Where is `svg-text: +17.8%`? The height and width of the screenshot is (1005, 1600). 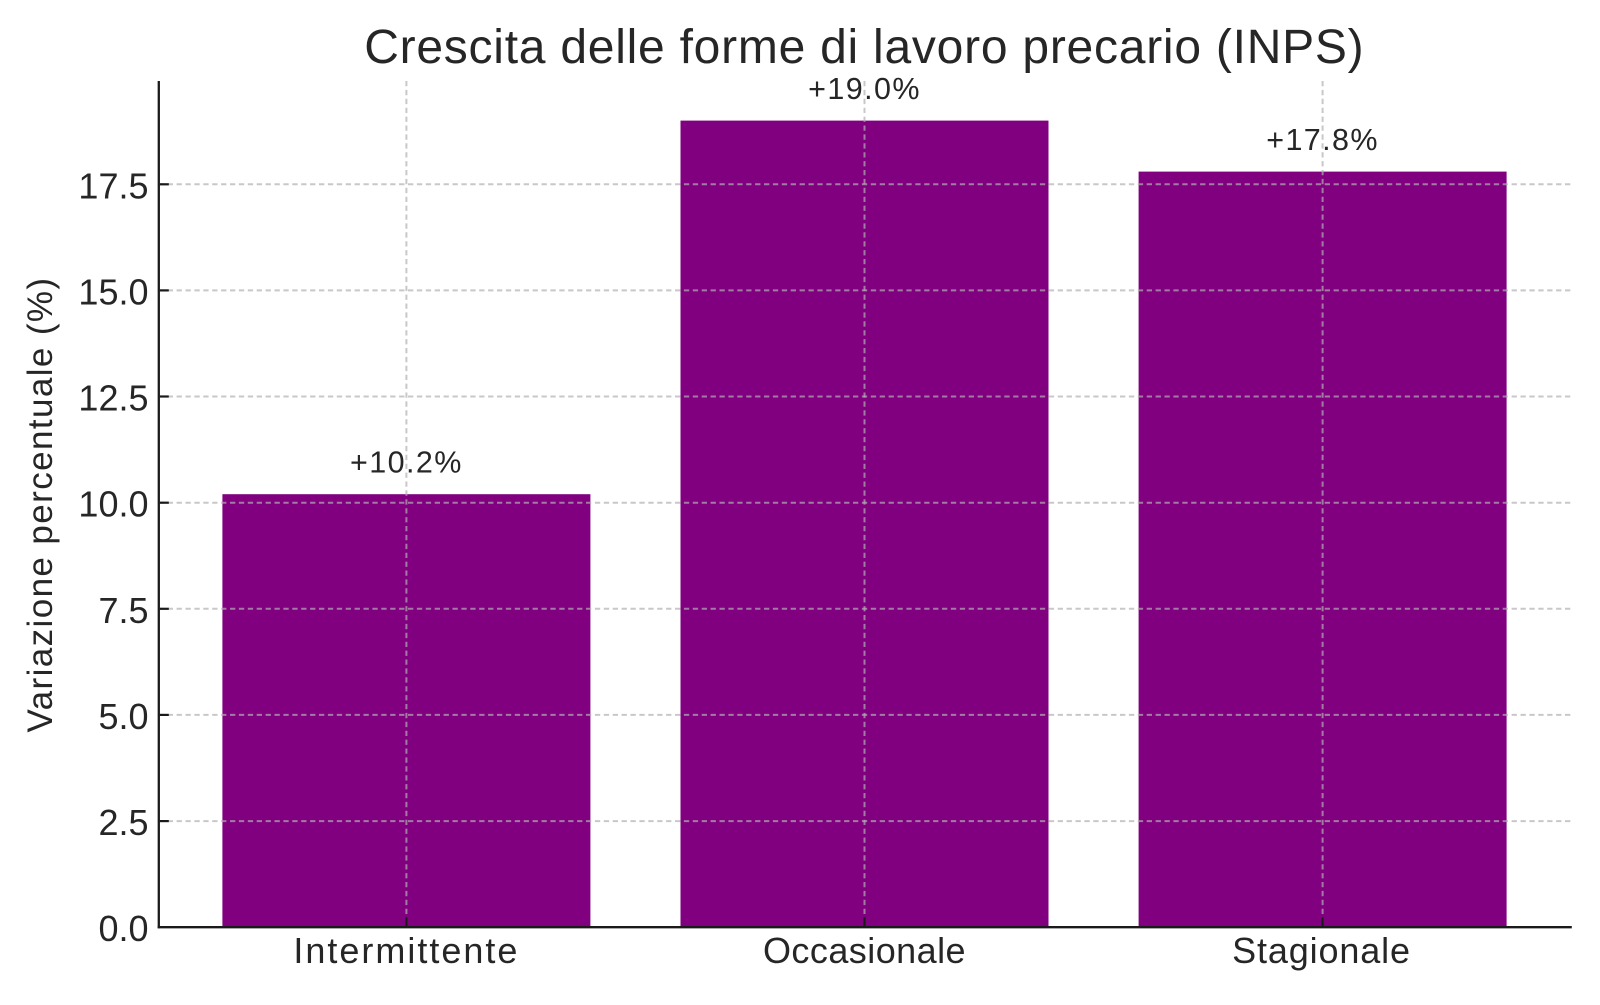
svg-text: +17.8% is located at coordinates (1322, 140).